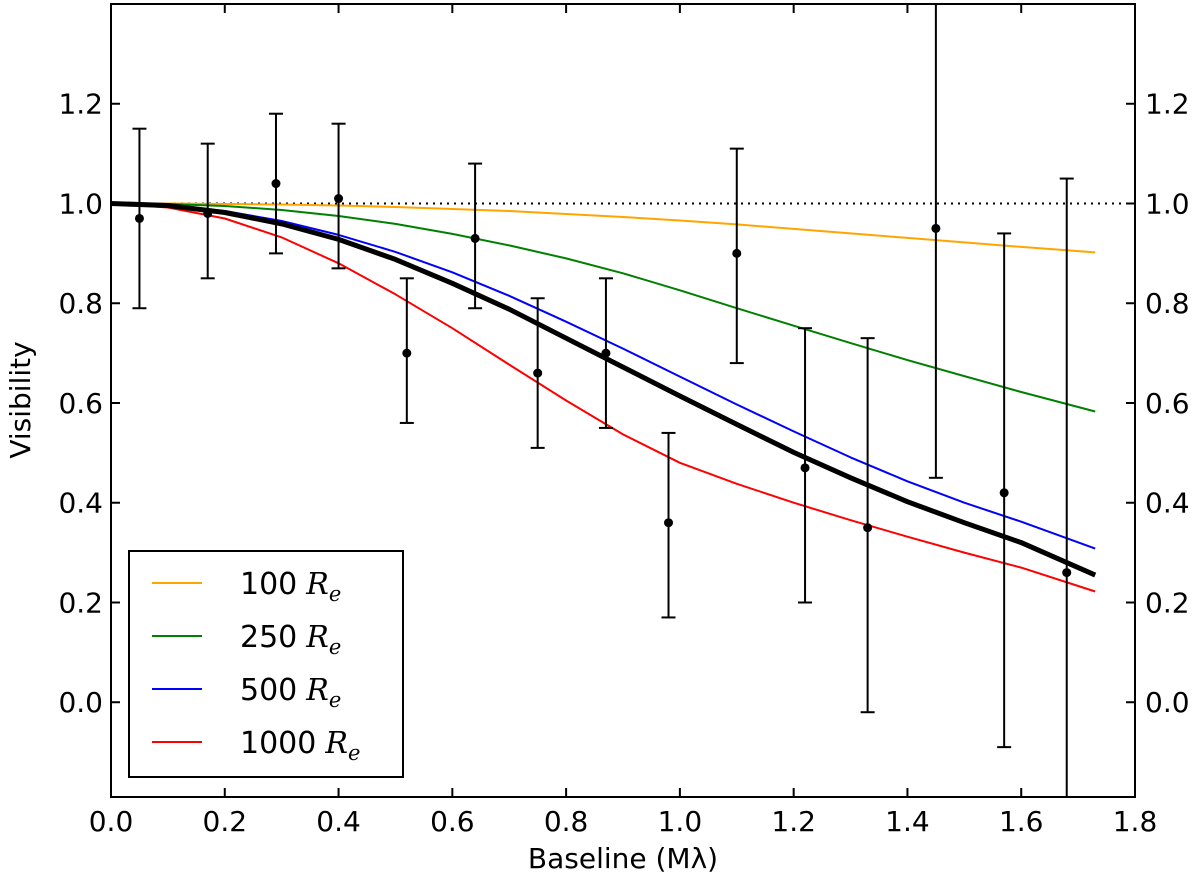 The height and width of the screenshot is (880, 1200). What do you see at coordinates (566, 821) in the screenshot?
I see `x-tick-label: 0.8` at bounding box center [566, 821].